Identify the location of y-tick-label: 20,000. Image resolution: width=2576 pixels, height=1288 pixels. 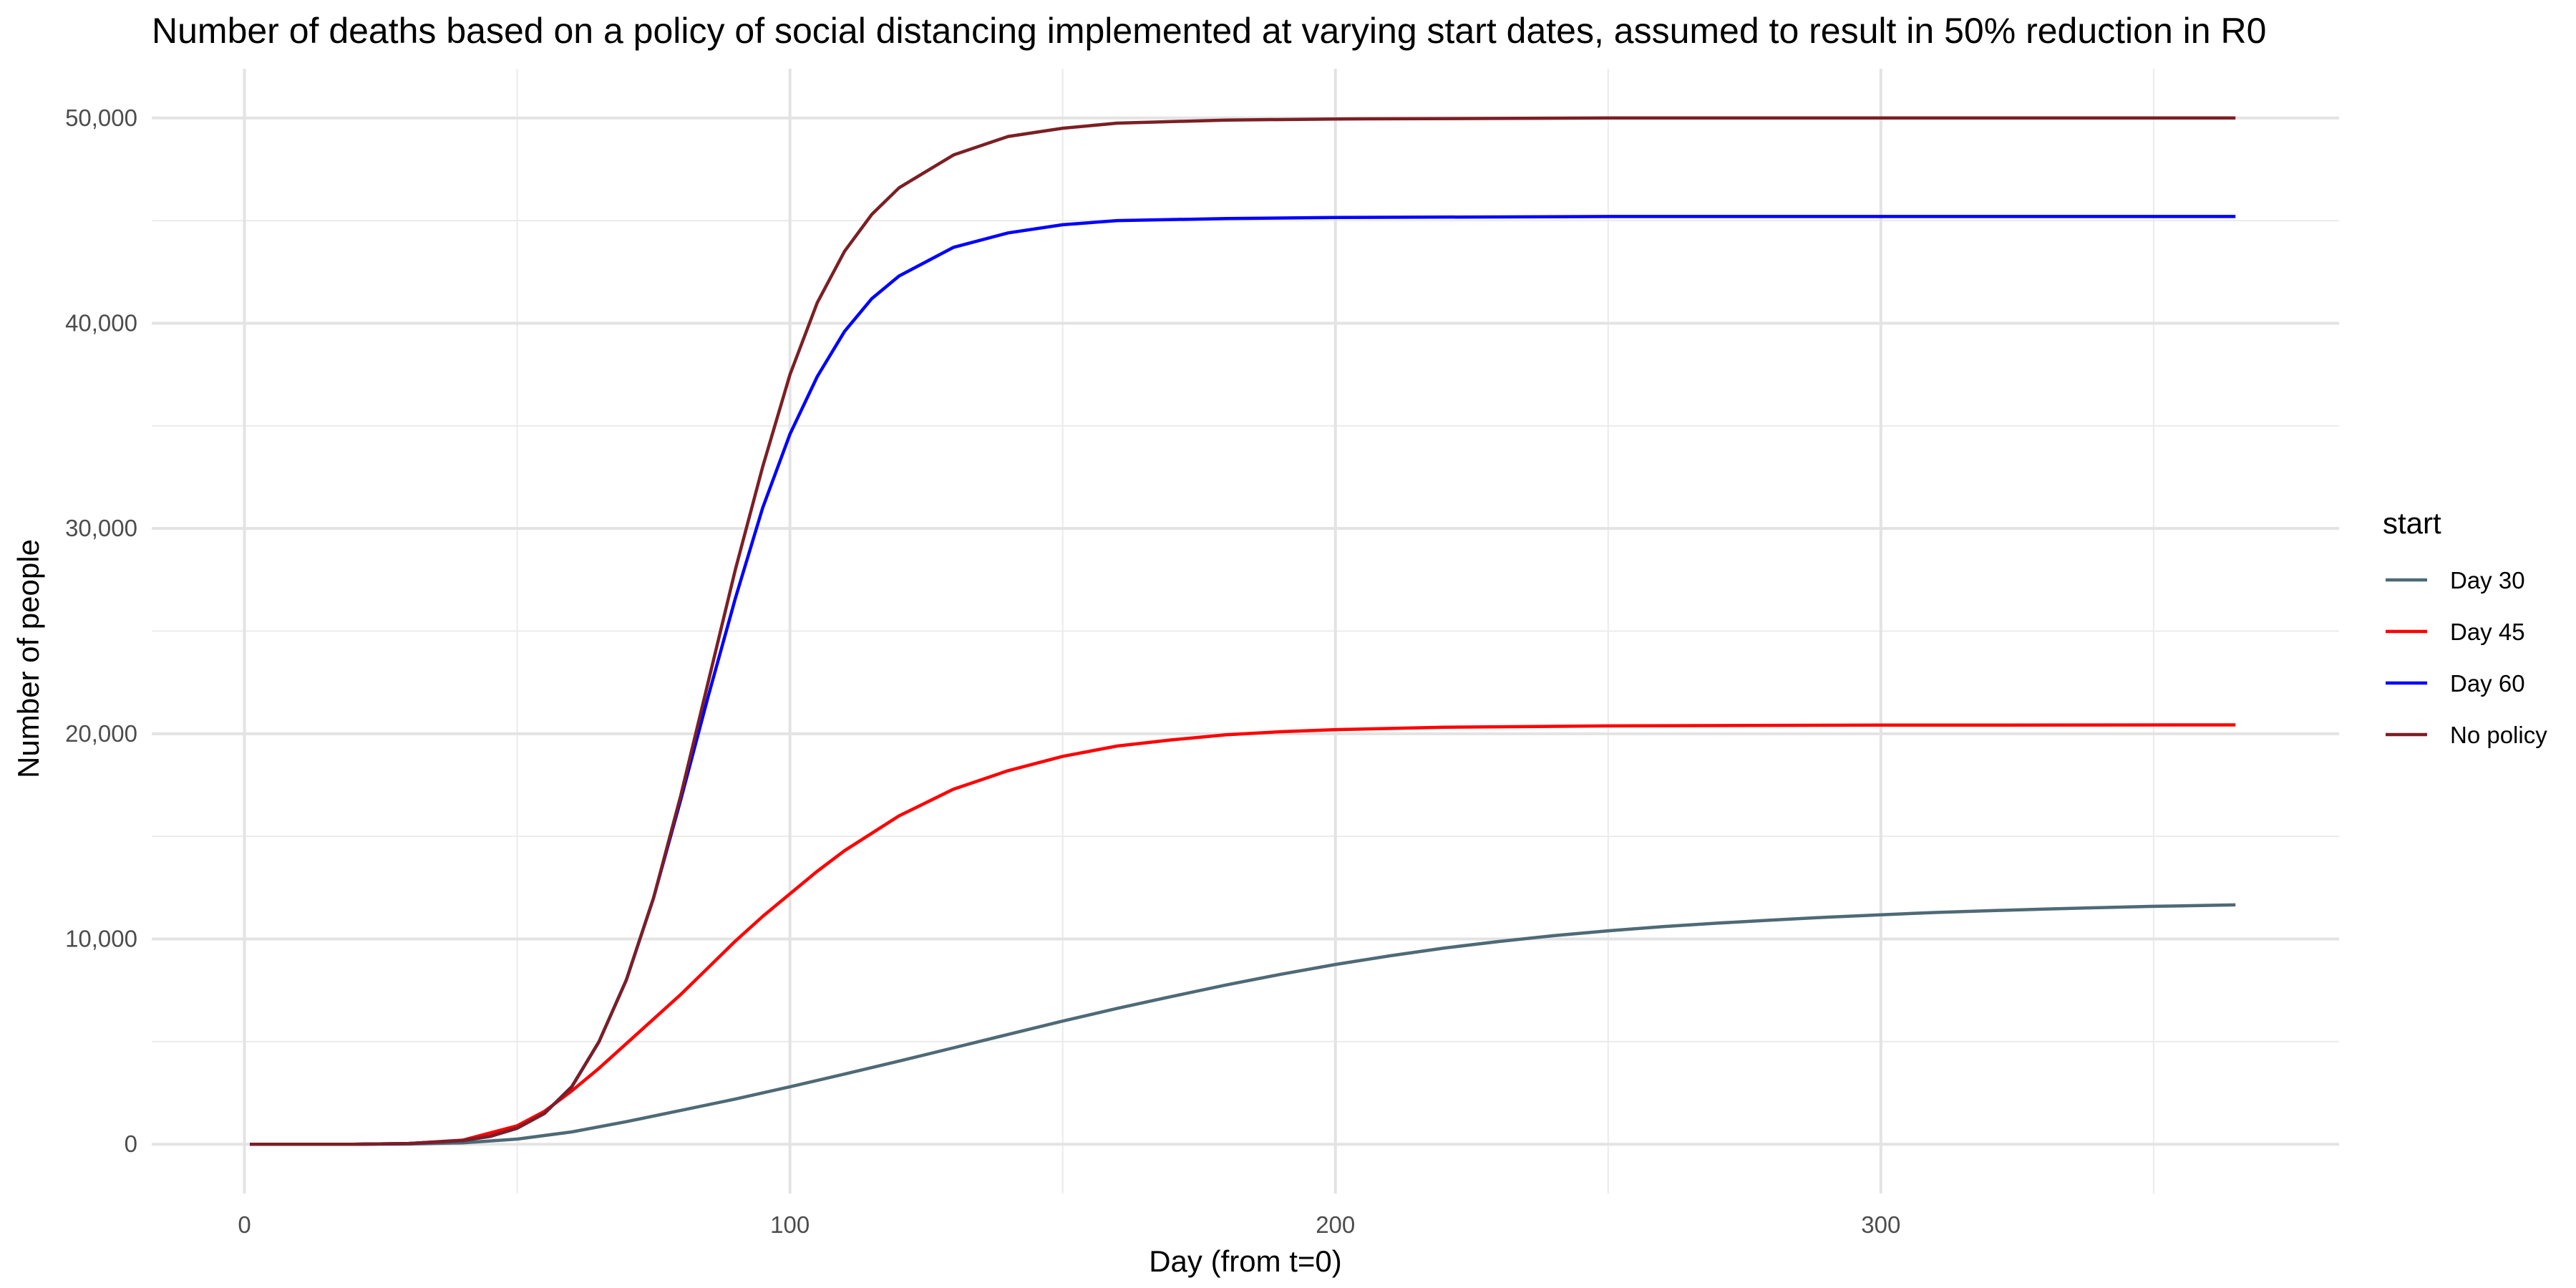
(101, 733).